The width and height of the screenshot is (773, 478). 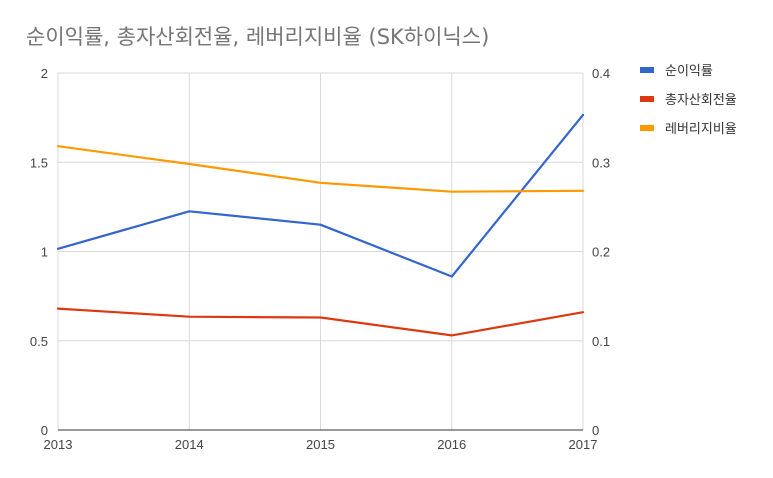 I want to click on legend-label: 레버리지비율, so click(x=701, y=129).